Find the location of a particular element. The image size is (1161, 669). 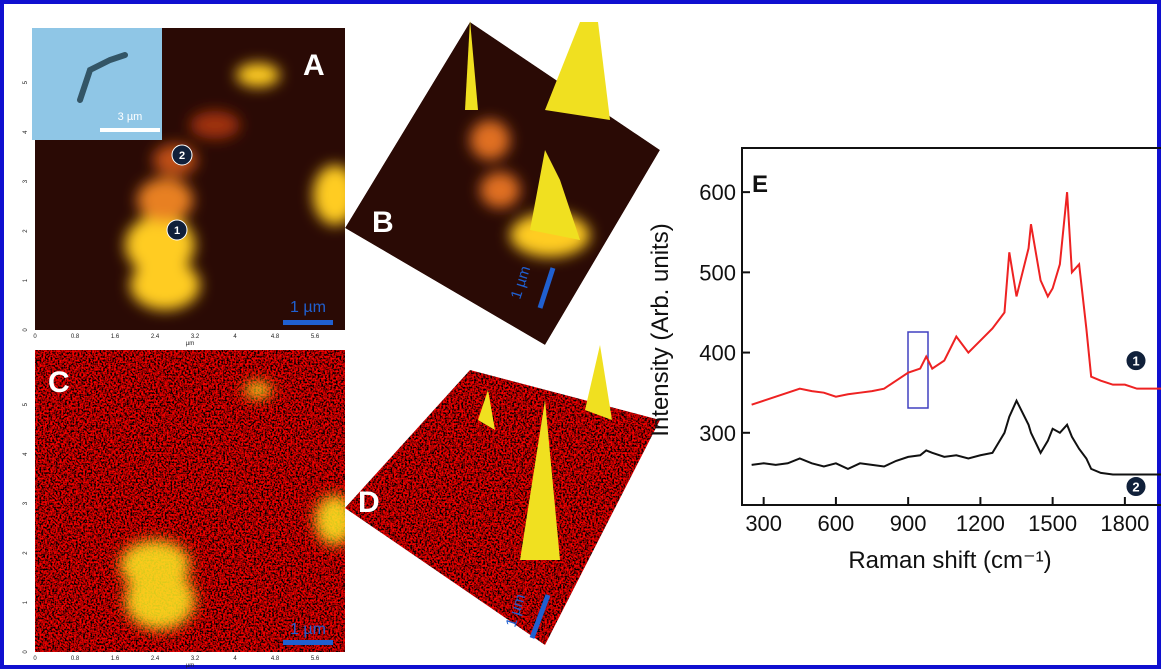

legend-label: 2 is located at coordinates (1135, 487).